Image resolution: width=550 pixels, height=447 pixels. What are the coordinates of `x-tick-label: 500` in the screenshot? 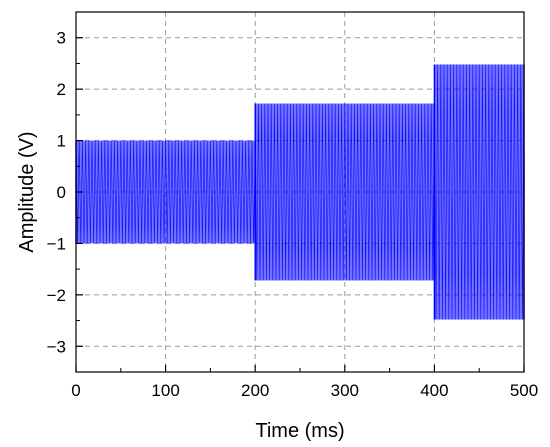 It's located at (524, 390).